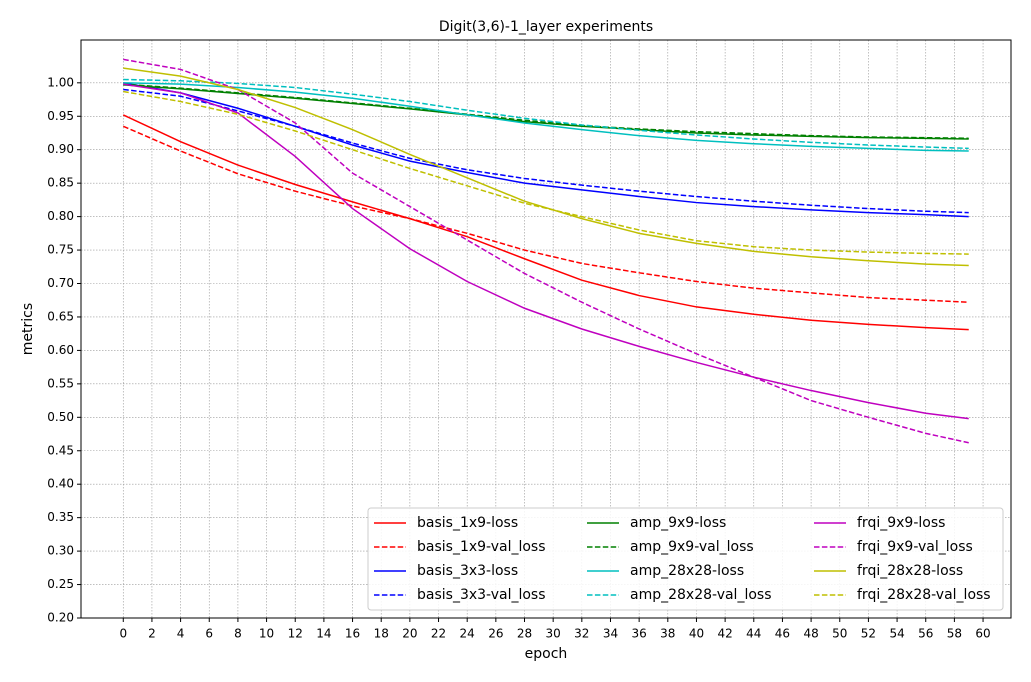  What do you see at coordinates (467, 571) in the screenshot?
I see `legend-label: basis_3x3-loss` at bounding box center [467, 571].